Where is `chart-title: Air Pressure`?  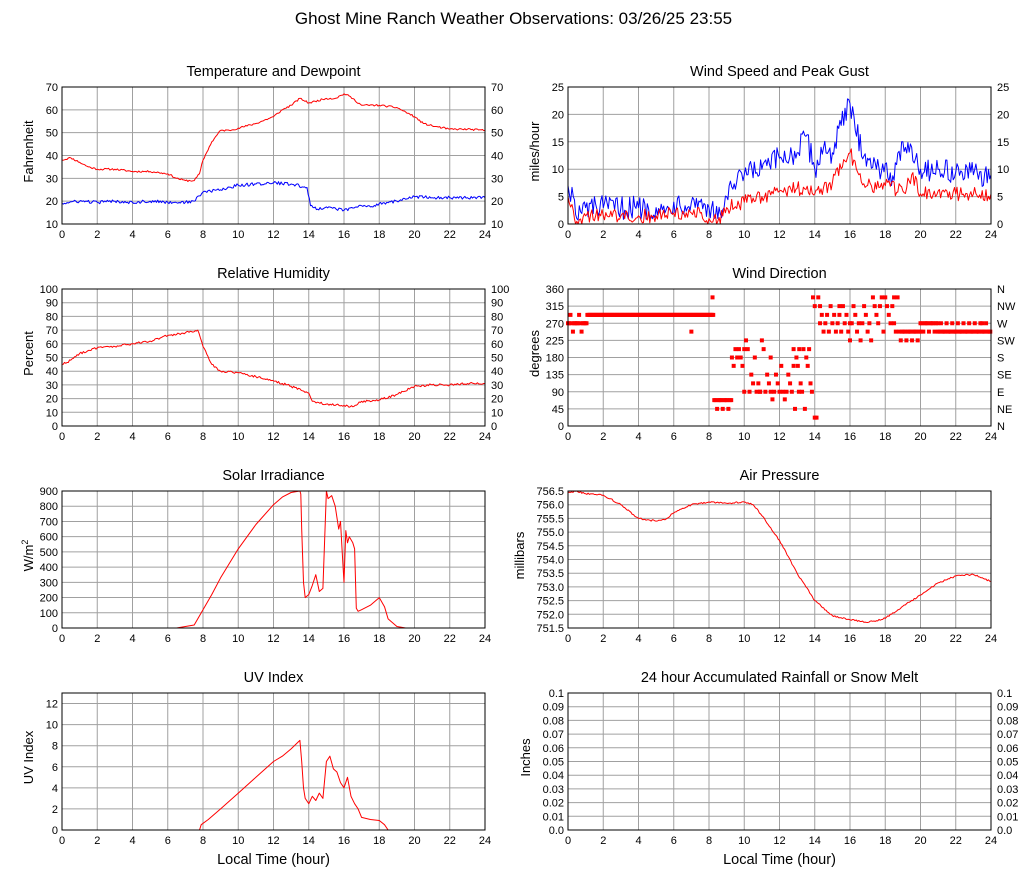 chart-title: Air Pressure is located at coordinates (780, 476).